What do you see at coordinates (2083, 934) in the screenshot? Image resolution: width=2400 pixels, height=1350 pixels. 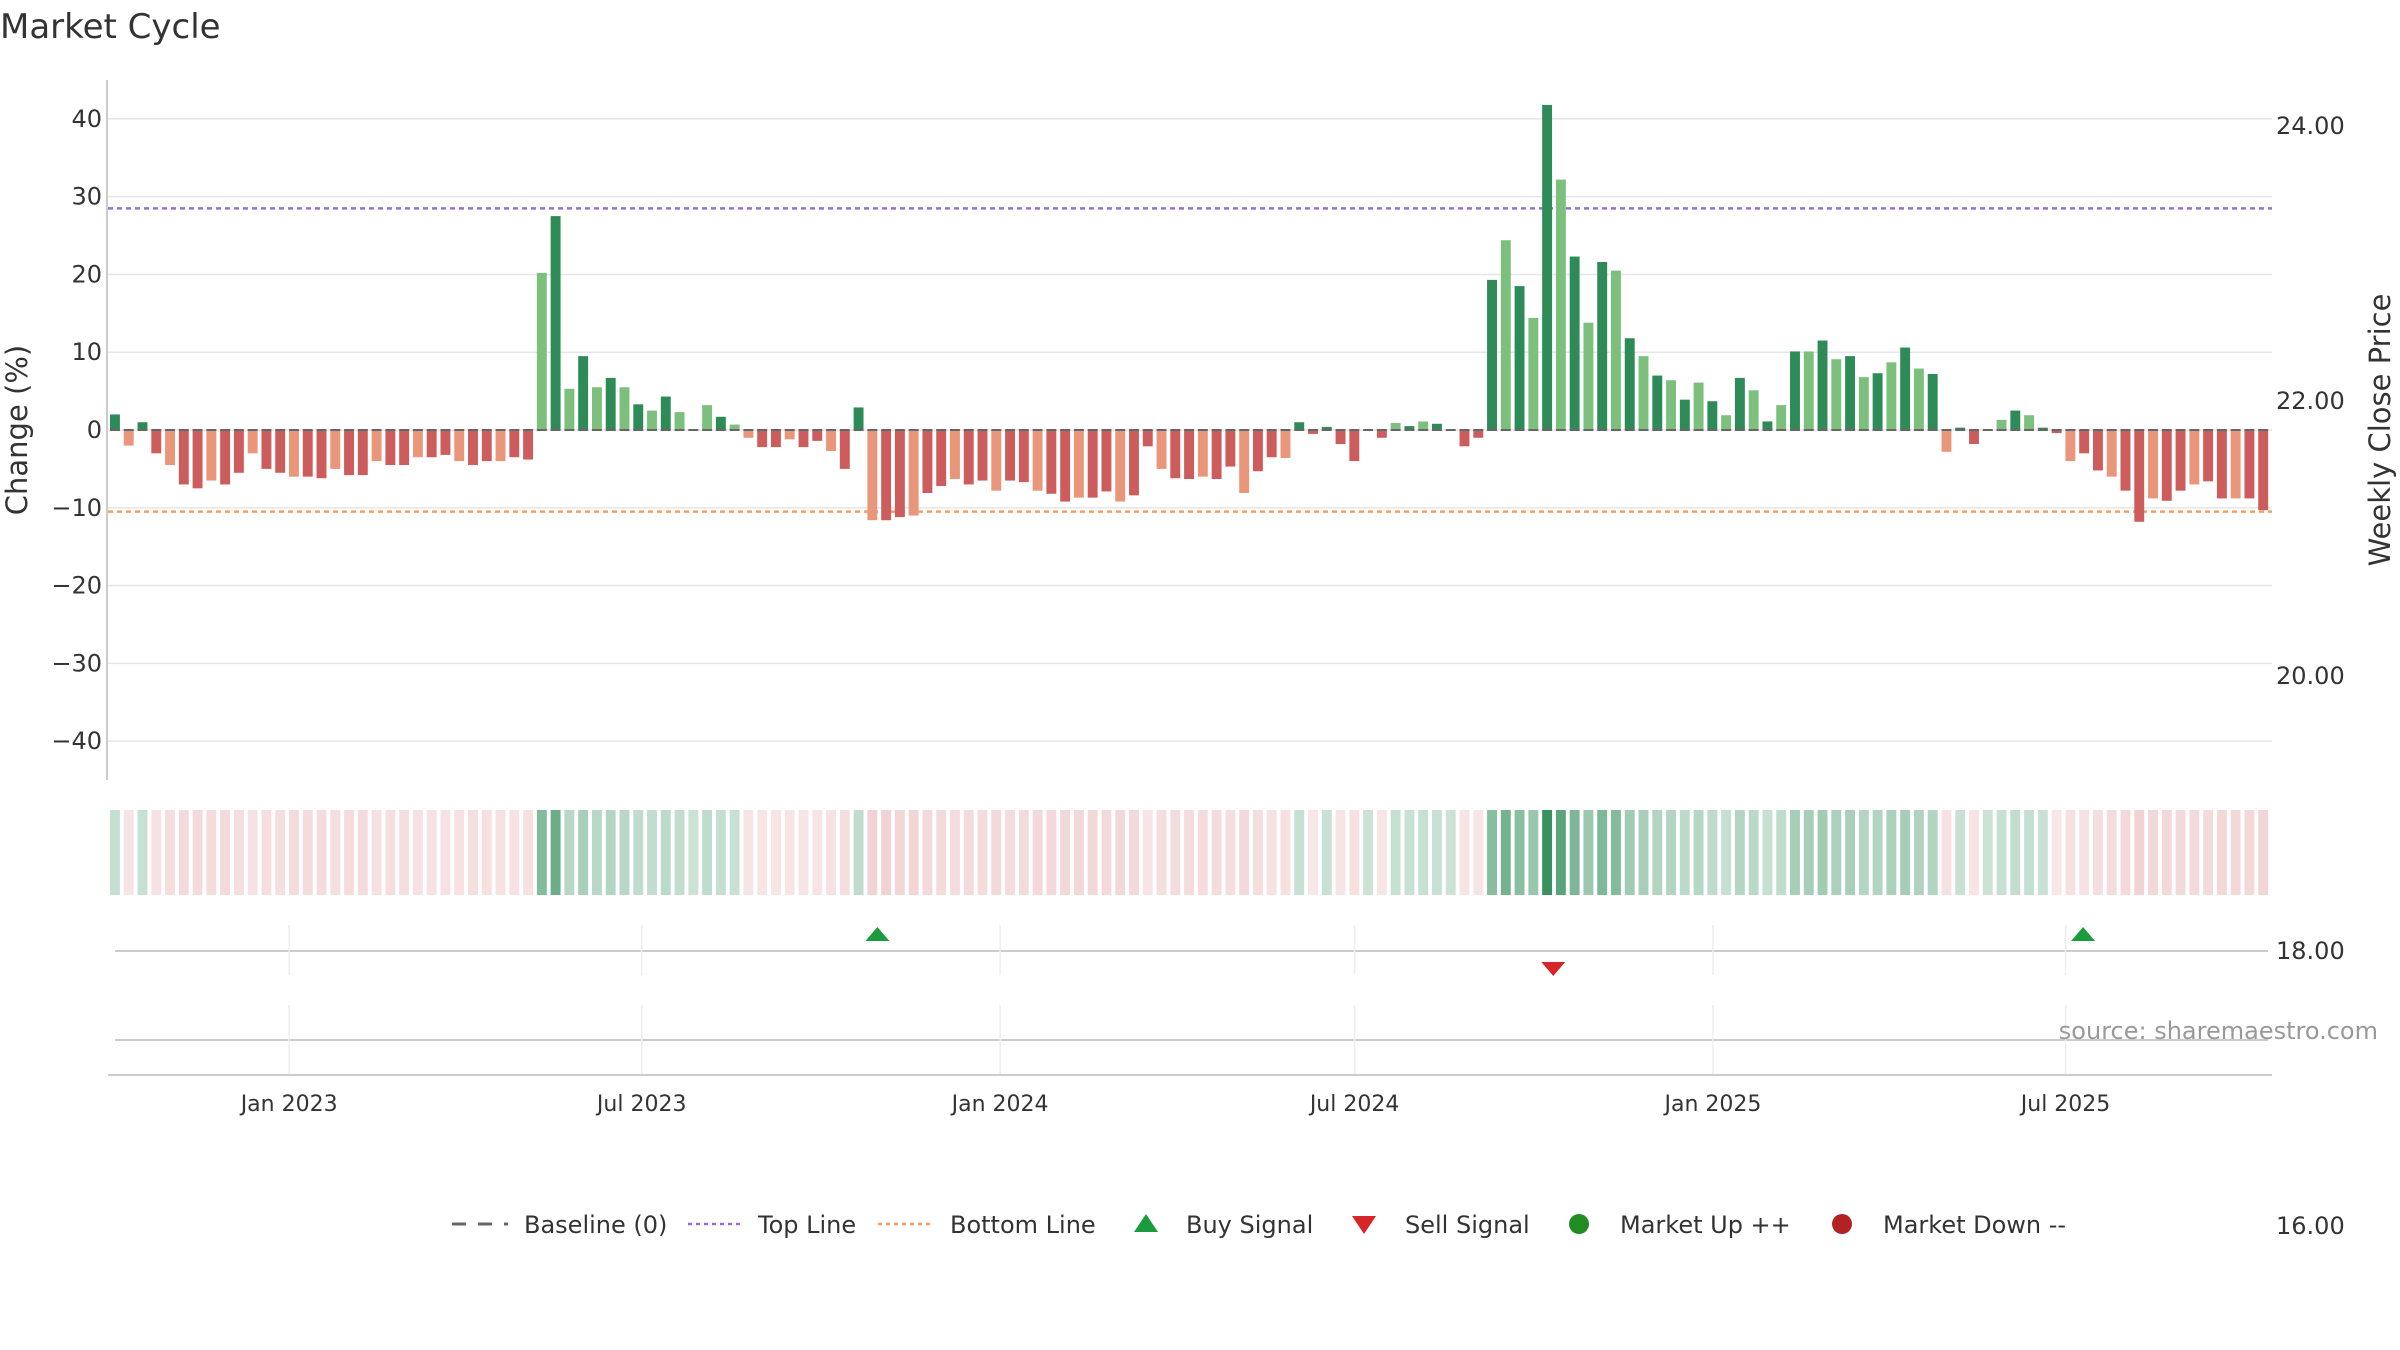 I see `buy-signal-marker` at bounding box center [2083, 934].